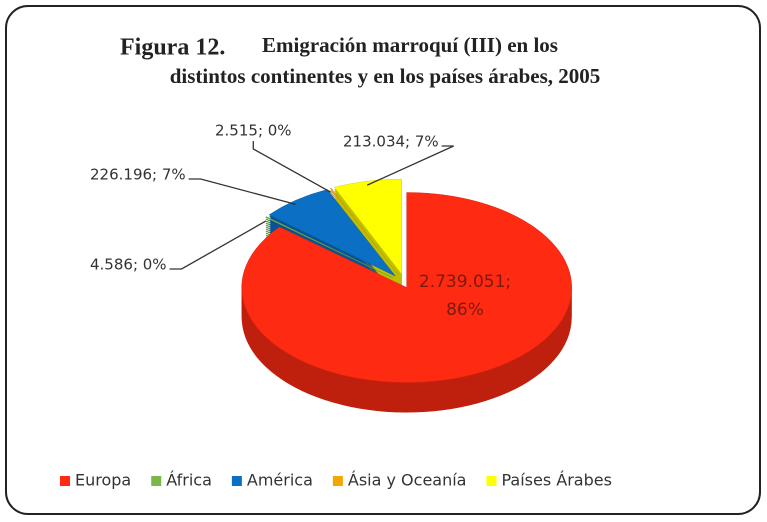 This screenshot has width=767, height=522. Describe the element at coordinates (103, 480) in the screenshot. I see `legend-label: Europa` at that location.